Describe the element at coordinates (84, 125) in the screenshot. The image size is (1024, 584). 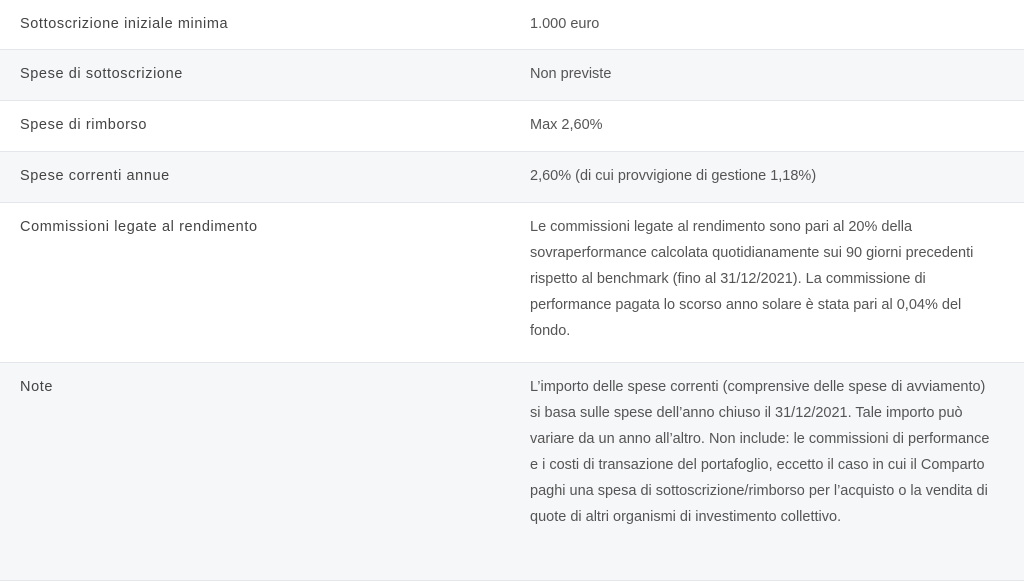
I see `row-label: Spese di rimborso` at that location.